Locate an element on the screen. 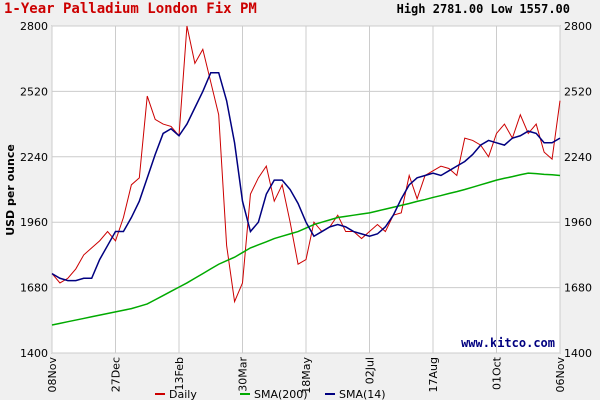 This screenshot has width=600, height=404. chart-subtitle: High 2781.00 Low 1557.00 is located at coordinates (483, 9).